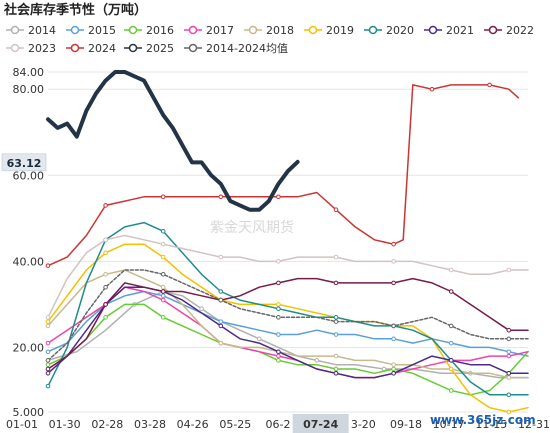 This screenshot has height=433, width=550. I want to click on y-tick-label: 5.000, so click(29, 412).